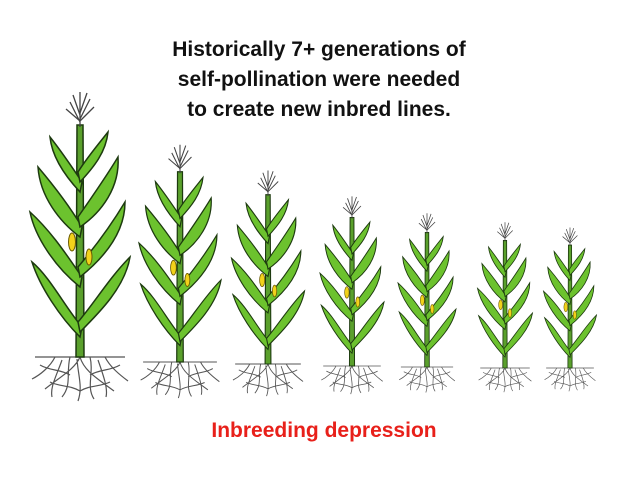 The width and height of the screenshot is (638, 479). What do you see at coordinates (319, 49) in the screenshot?
I see `title-line: Historically 7+ generations of` at bounding box center [319, 49].